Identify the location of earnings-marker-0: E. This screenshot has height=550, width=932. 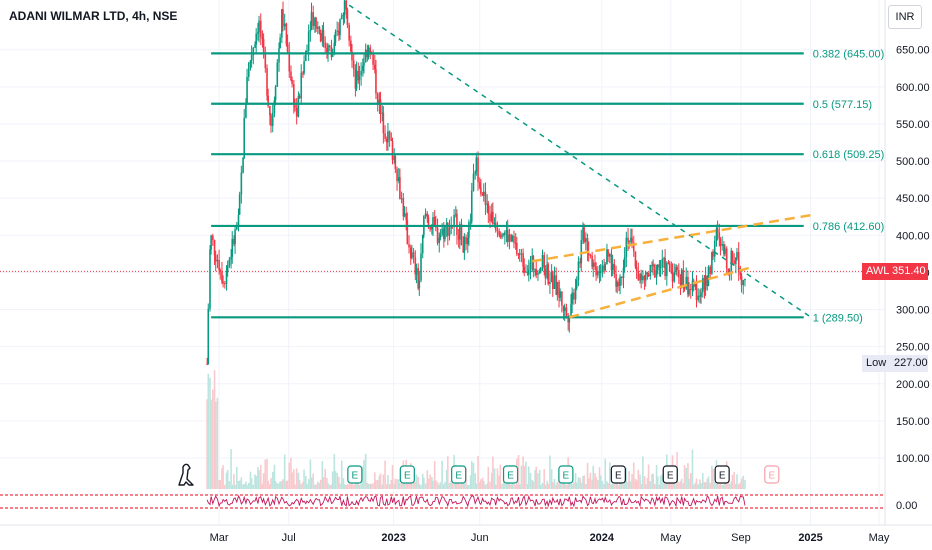
(355, 474).